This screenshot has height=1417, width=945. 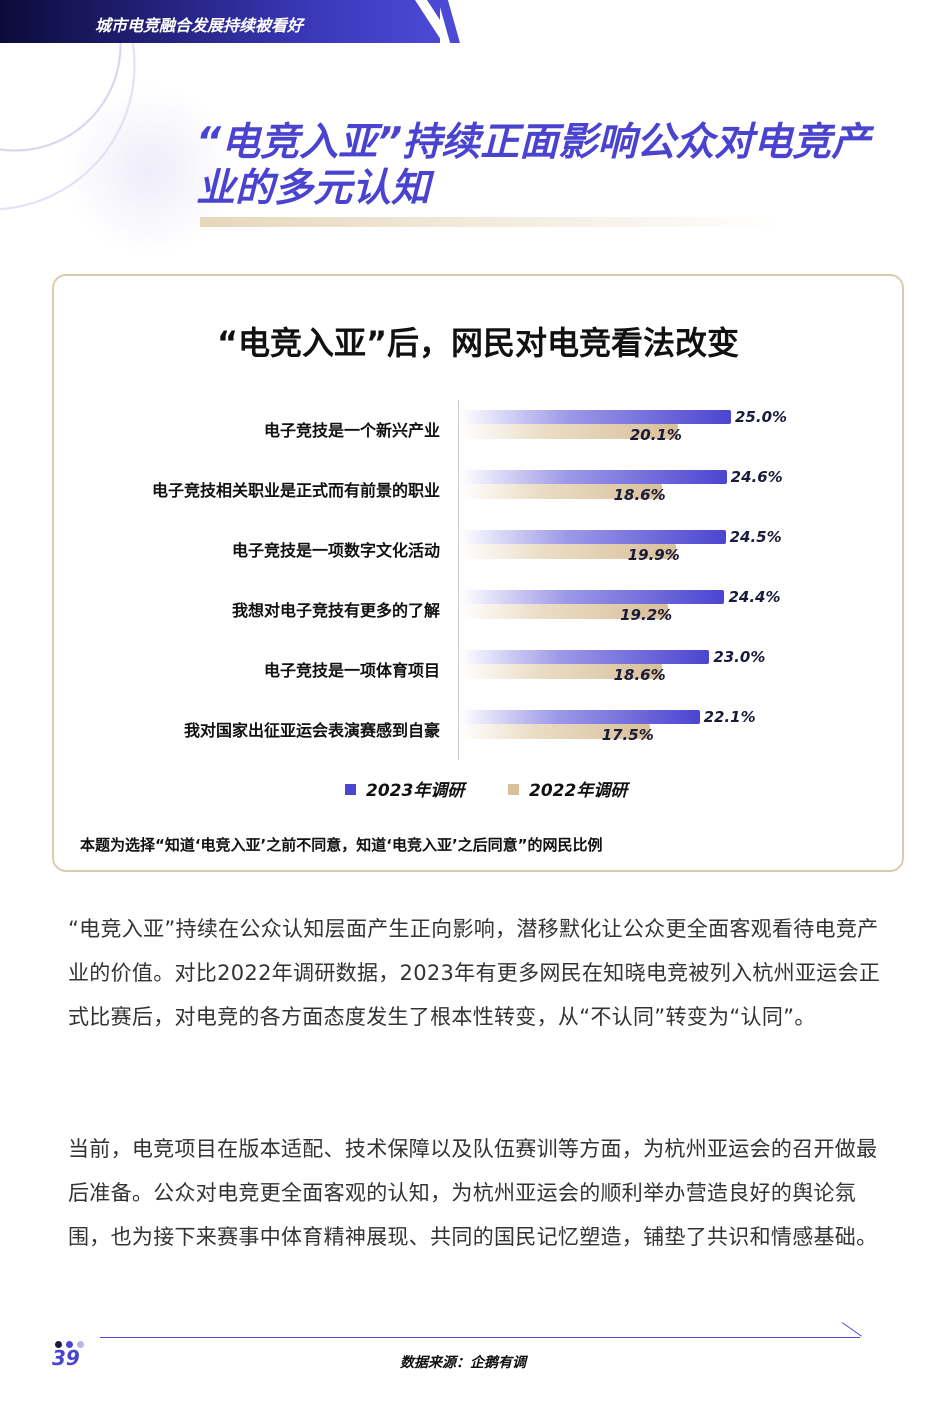 What do you see at coordinates (463, 1363) in the screenshot?
I see `data-source: 数据来源：企鹅有调` at bounding box center [463, 1363].